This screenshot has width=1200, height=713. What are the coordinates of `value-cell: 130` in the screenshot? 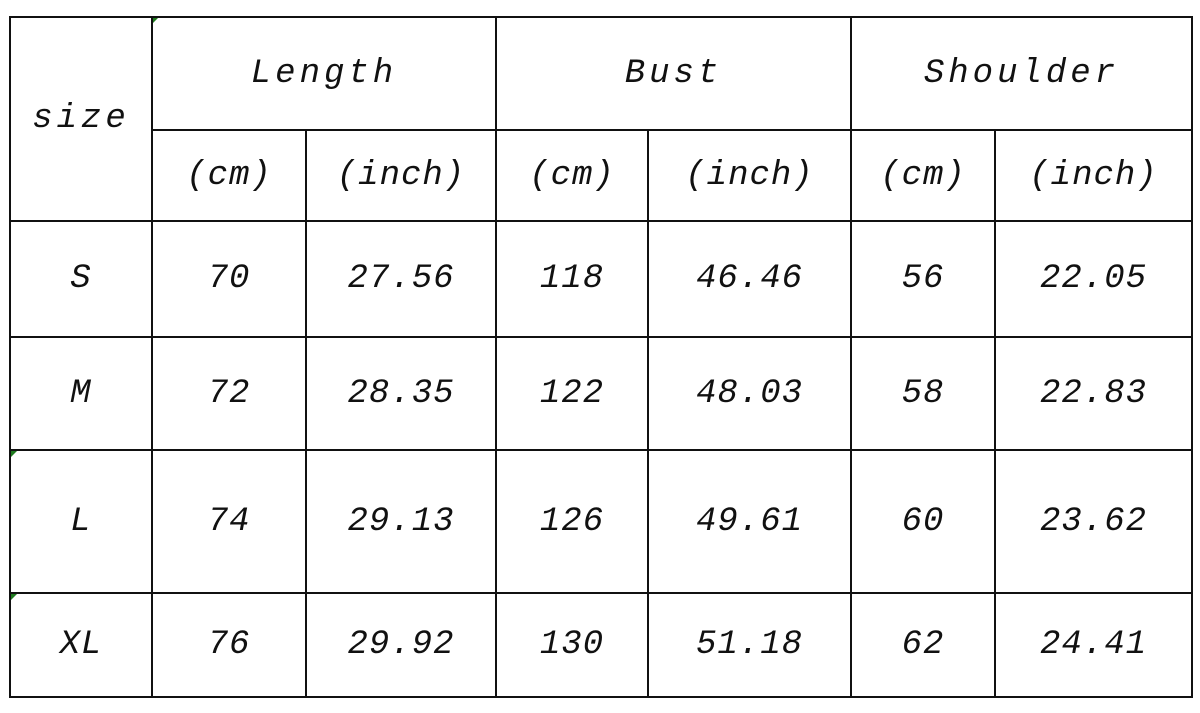 It's located at (572, 645).